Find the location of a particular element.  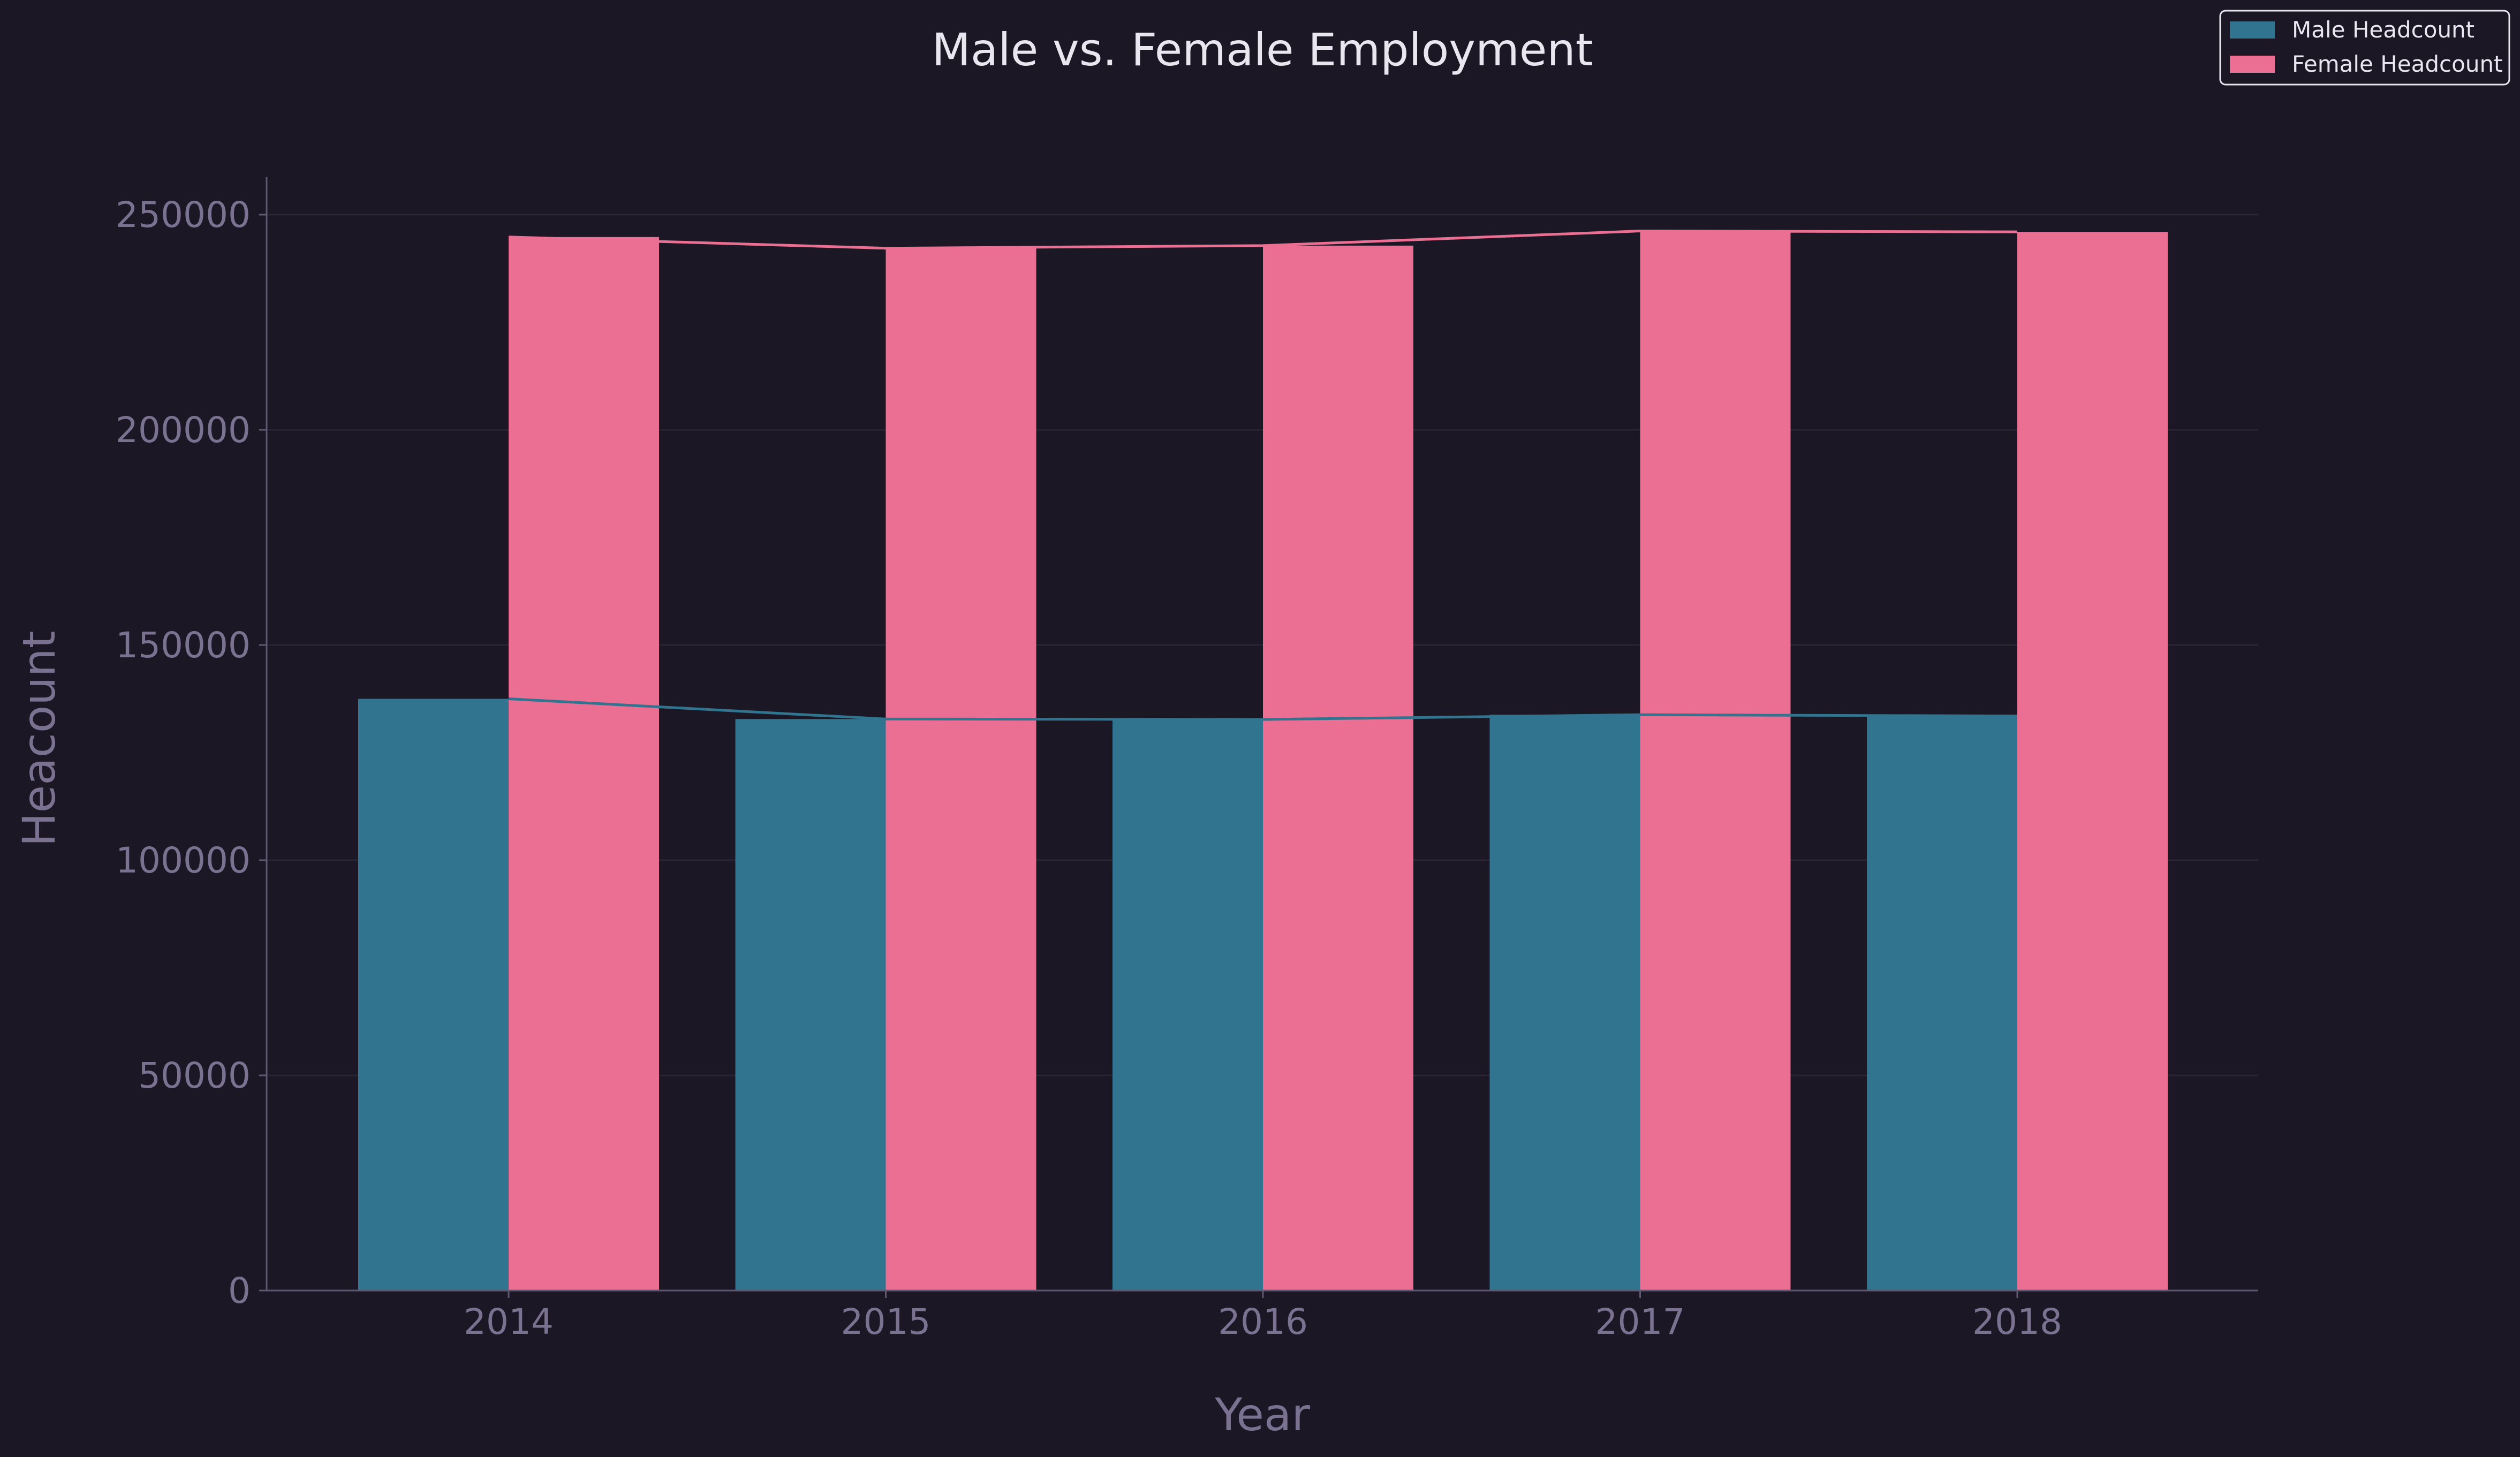

chart-title: Male vs. Female Employment is located at coordinates (1262, 50).